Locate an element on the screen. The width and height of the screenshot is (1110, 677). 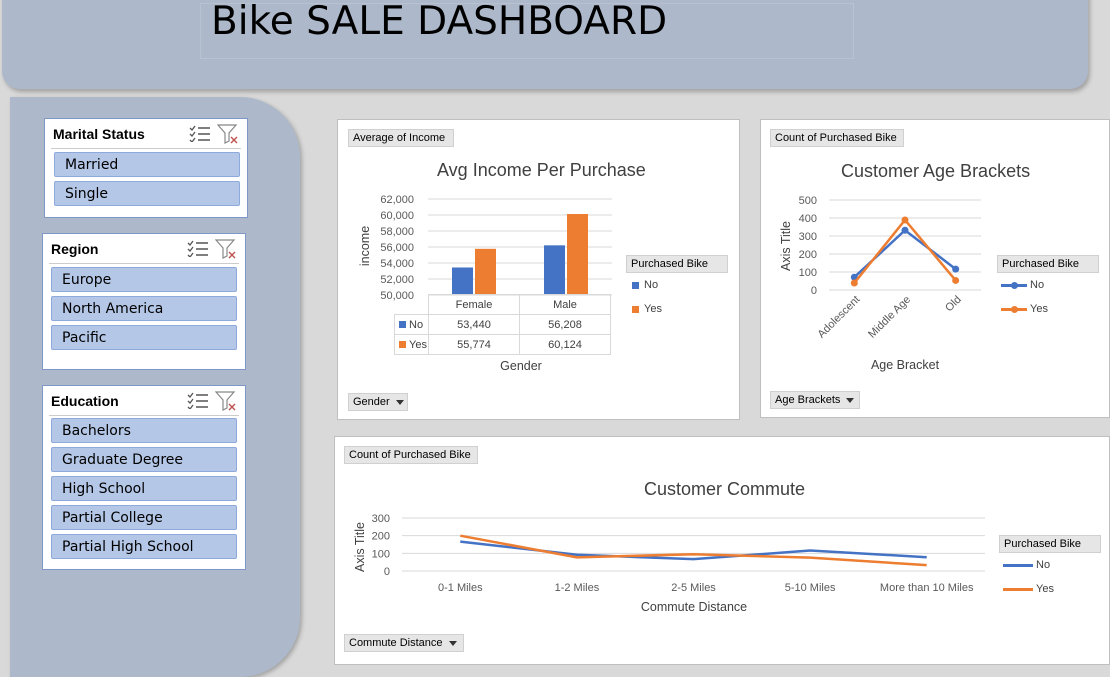
table-row-label: Yes is located at coordinates (418, 344).